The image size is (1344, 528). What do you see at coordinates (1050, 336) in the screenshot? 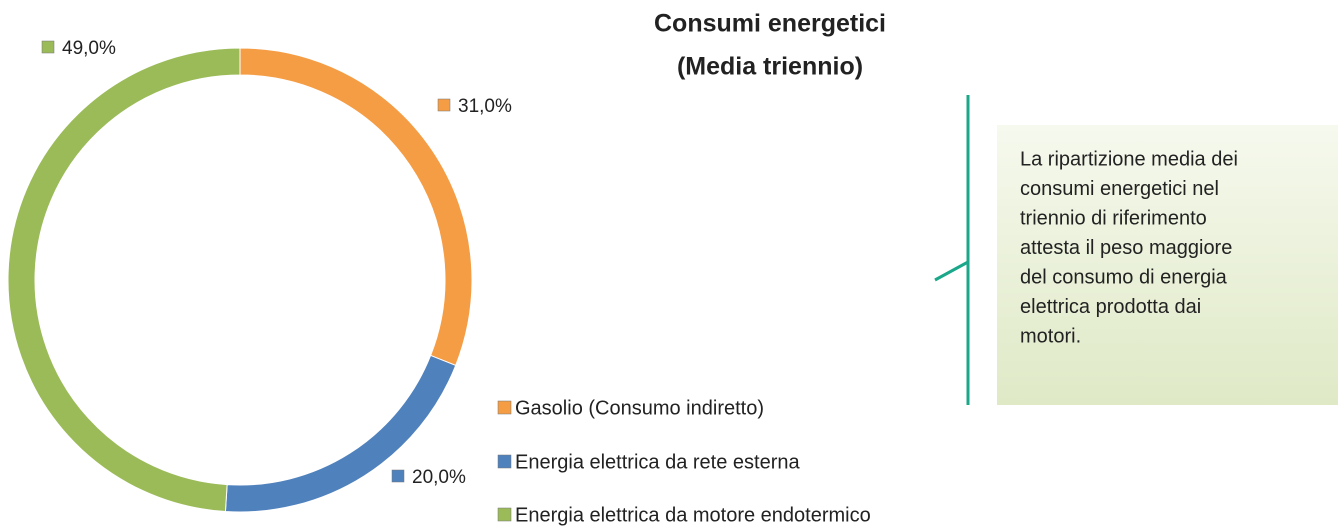
I see `annotation-text: motori.` at bounding box center [1050, 336].